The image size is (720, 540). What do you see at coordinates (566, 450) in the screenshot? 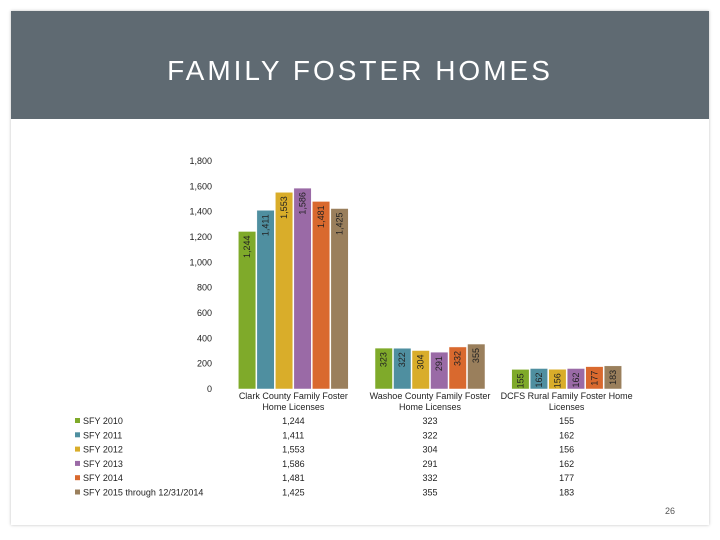
I see `table-cell: 156` at bounding box center [566, 450].